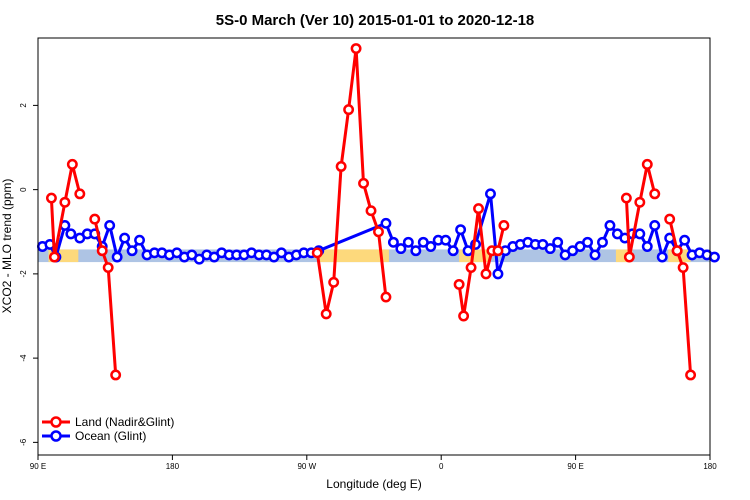 This screenshot has width=750, height=500. What do you see at coordinates (23, 358) in the screenshot?
I see `y-tick-label: -4` at bounding box center [23, 358].